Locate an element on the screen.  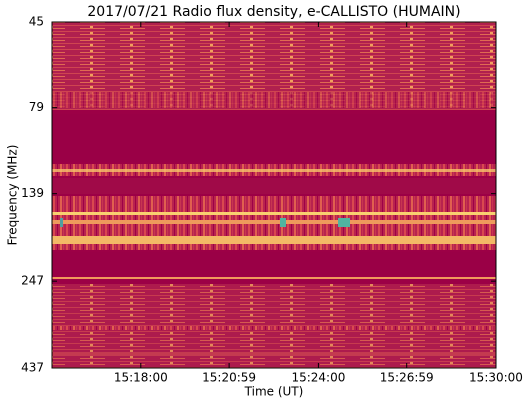
x-tick-label: 15:26:59 is located at coordinates (407, 378).